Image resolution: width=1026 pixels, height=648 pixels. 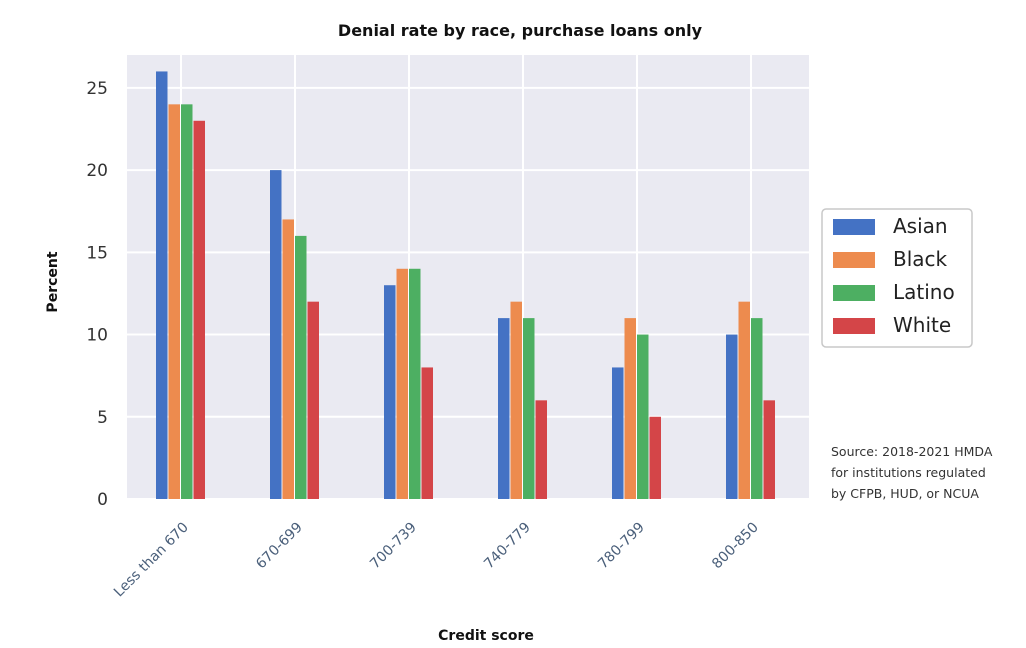 What do you see at coordinates (102, 500) in the screenshot?
I see `y-tick-label: 0` at bounding box center [102, 500].